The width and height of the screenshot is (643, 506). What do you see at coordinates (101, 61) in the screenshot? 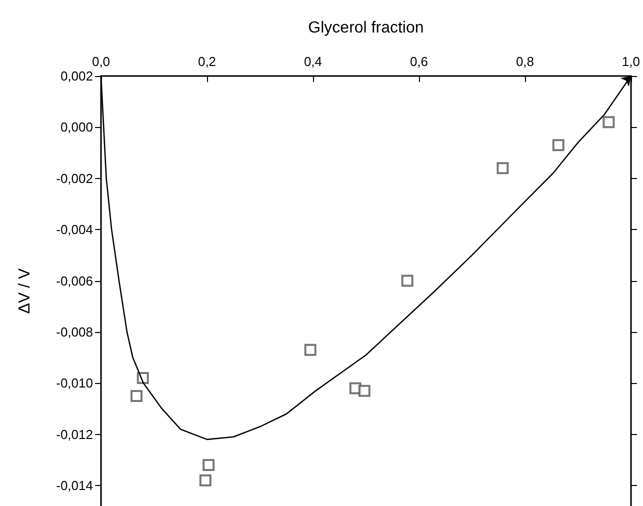
I see `x-tick-label: 0,0` at bounding box center [101, 61].